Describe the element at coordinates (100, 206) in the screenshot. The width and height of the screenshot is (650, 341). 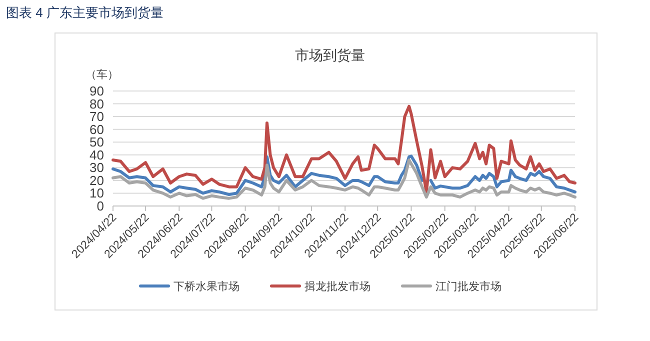
I see `y-tick-label: 0` at that location.